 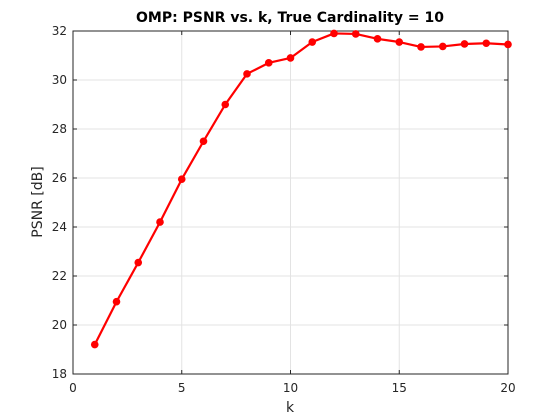 I want to click on x-axis-label: k, so click(x=290, y=408).